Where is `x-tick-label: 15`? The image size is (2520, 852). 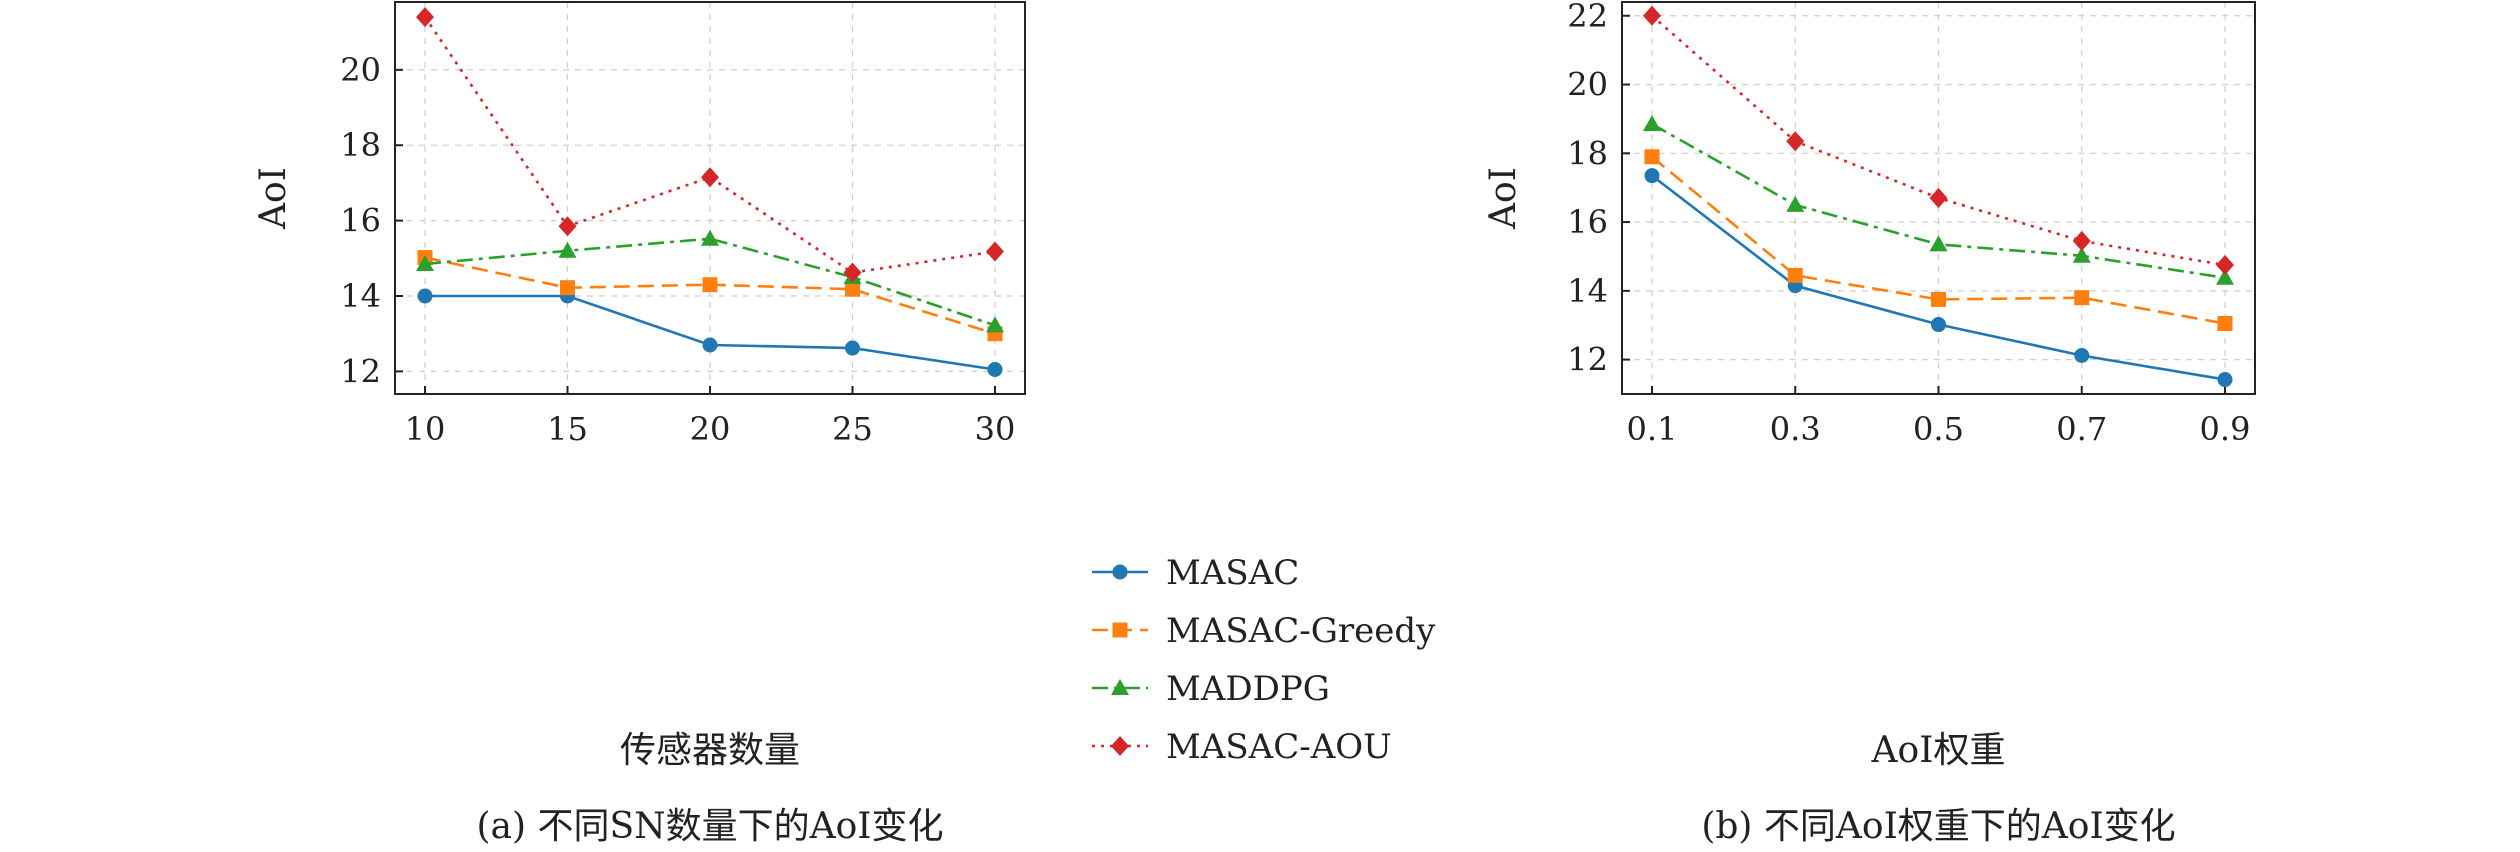 x-tick-label: 15 is located at coordinates (567, 429).